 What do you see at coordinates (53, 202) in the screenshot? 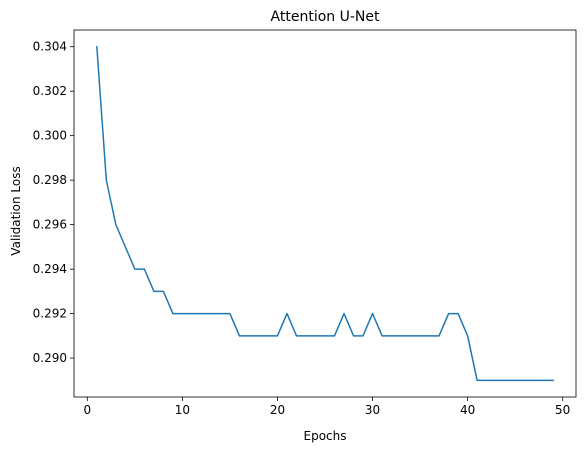
I see `y-axis-ticks: 0.290 0.292 0.294 0.296 0.298 0.300 0.302 0.304` at bounding box center [53, 202].